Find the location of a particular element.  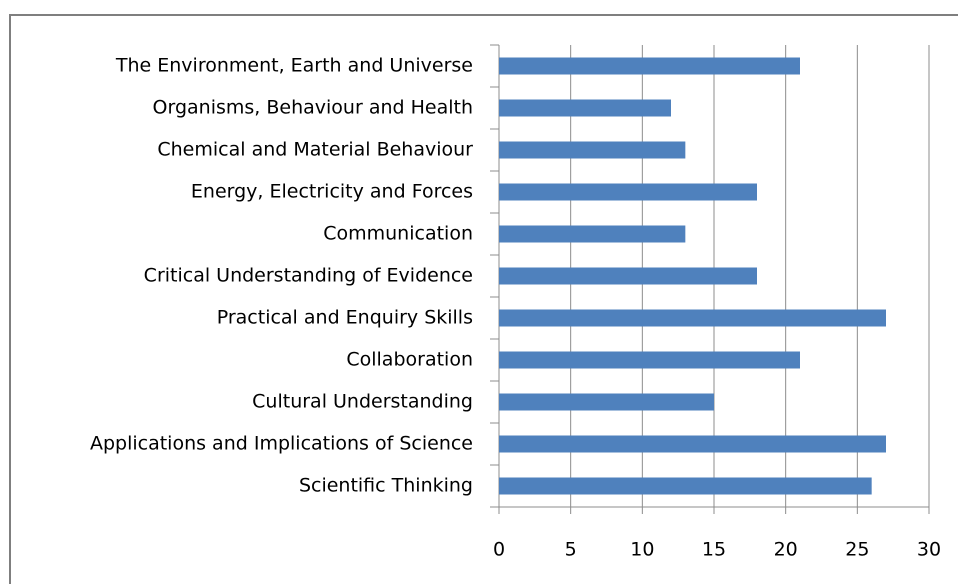

x-tick-label: 15 is located at coordinates (714, 550).